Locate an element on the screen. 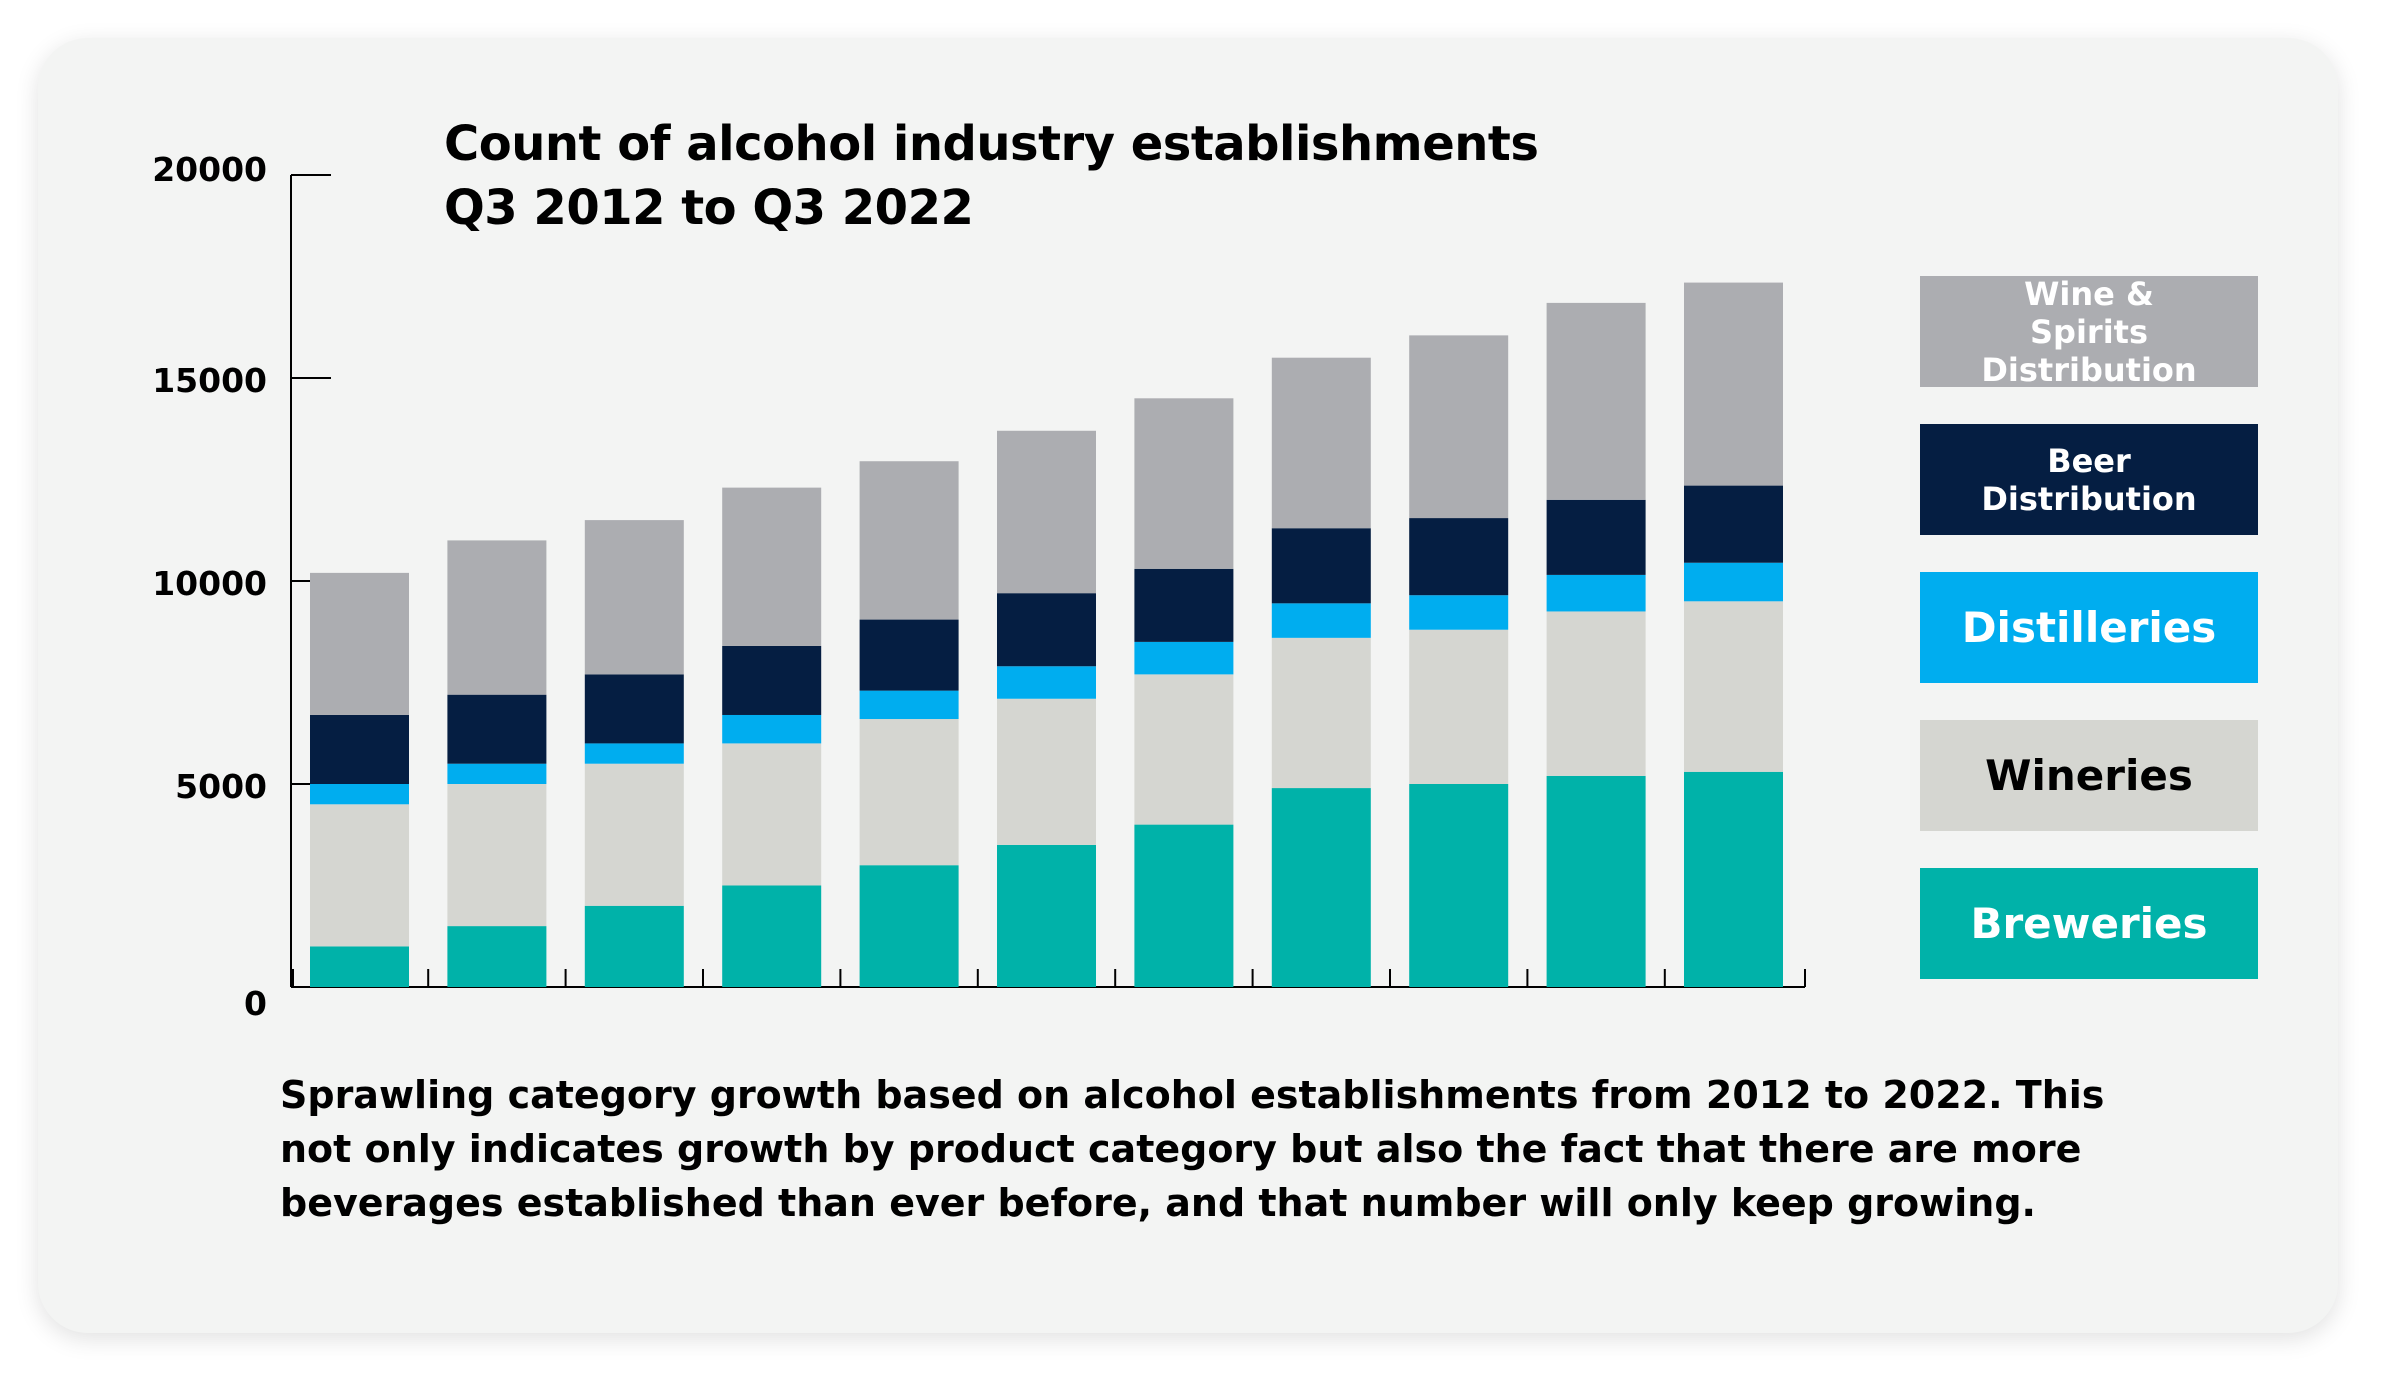 The image size is (2393, 1391). bar-segment-beer-distribution: Q3 2017 Beer Distribution: 1800 is located at coordinates (1046, 630).